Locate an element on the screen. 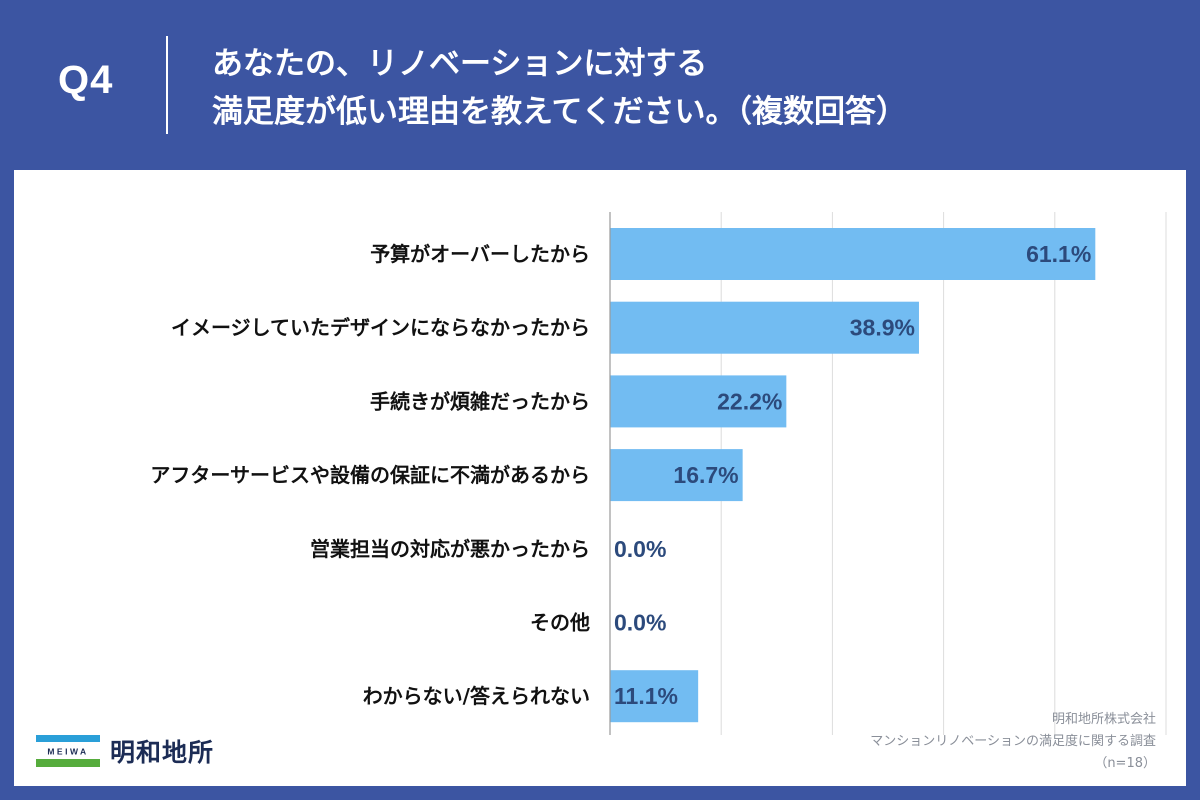  source-note: 明和地所株式会社 マンションリノベーションの満足度に関する調査 （n=18） is located at coordinates (1013, 742).